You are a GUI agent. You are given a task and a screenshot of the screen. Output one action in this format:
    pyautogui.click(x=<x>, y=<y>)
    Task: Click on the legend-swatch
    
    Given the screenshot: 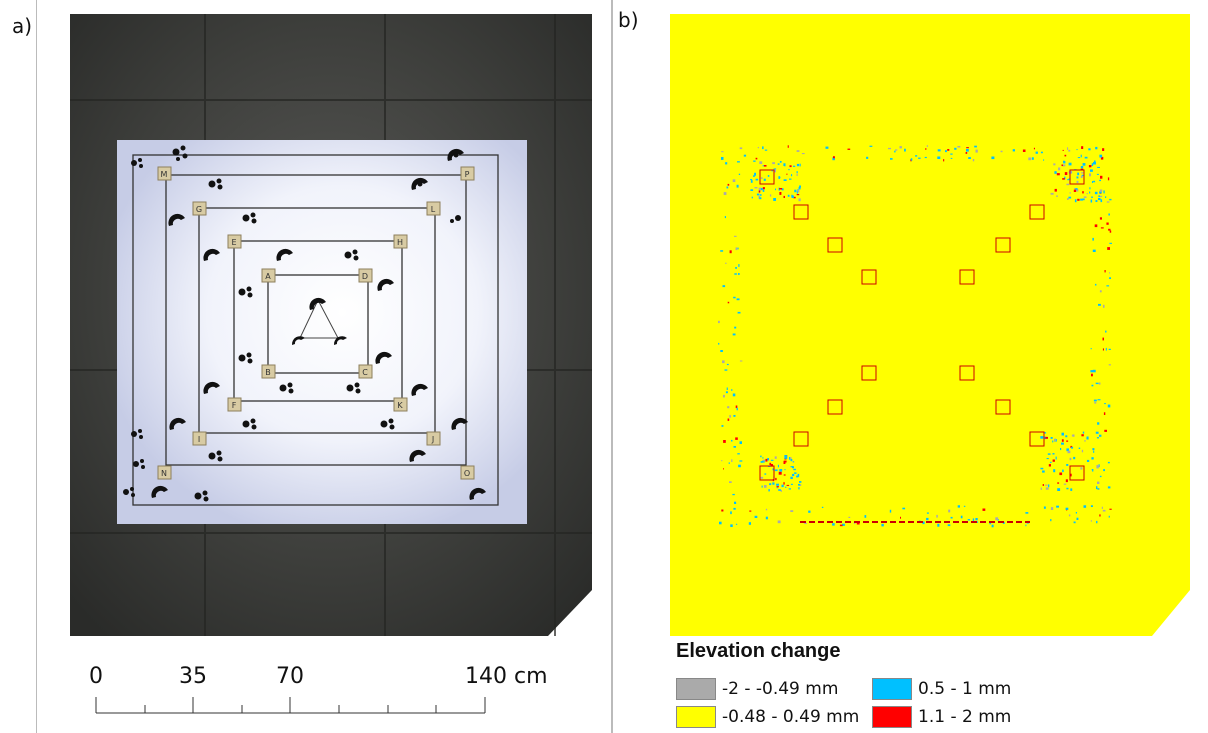 What is the action you would take?
    pyautogui.click(x=892, y=689)
    